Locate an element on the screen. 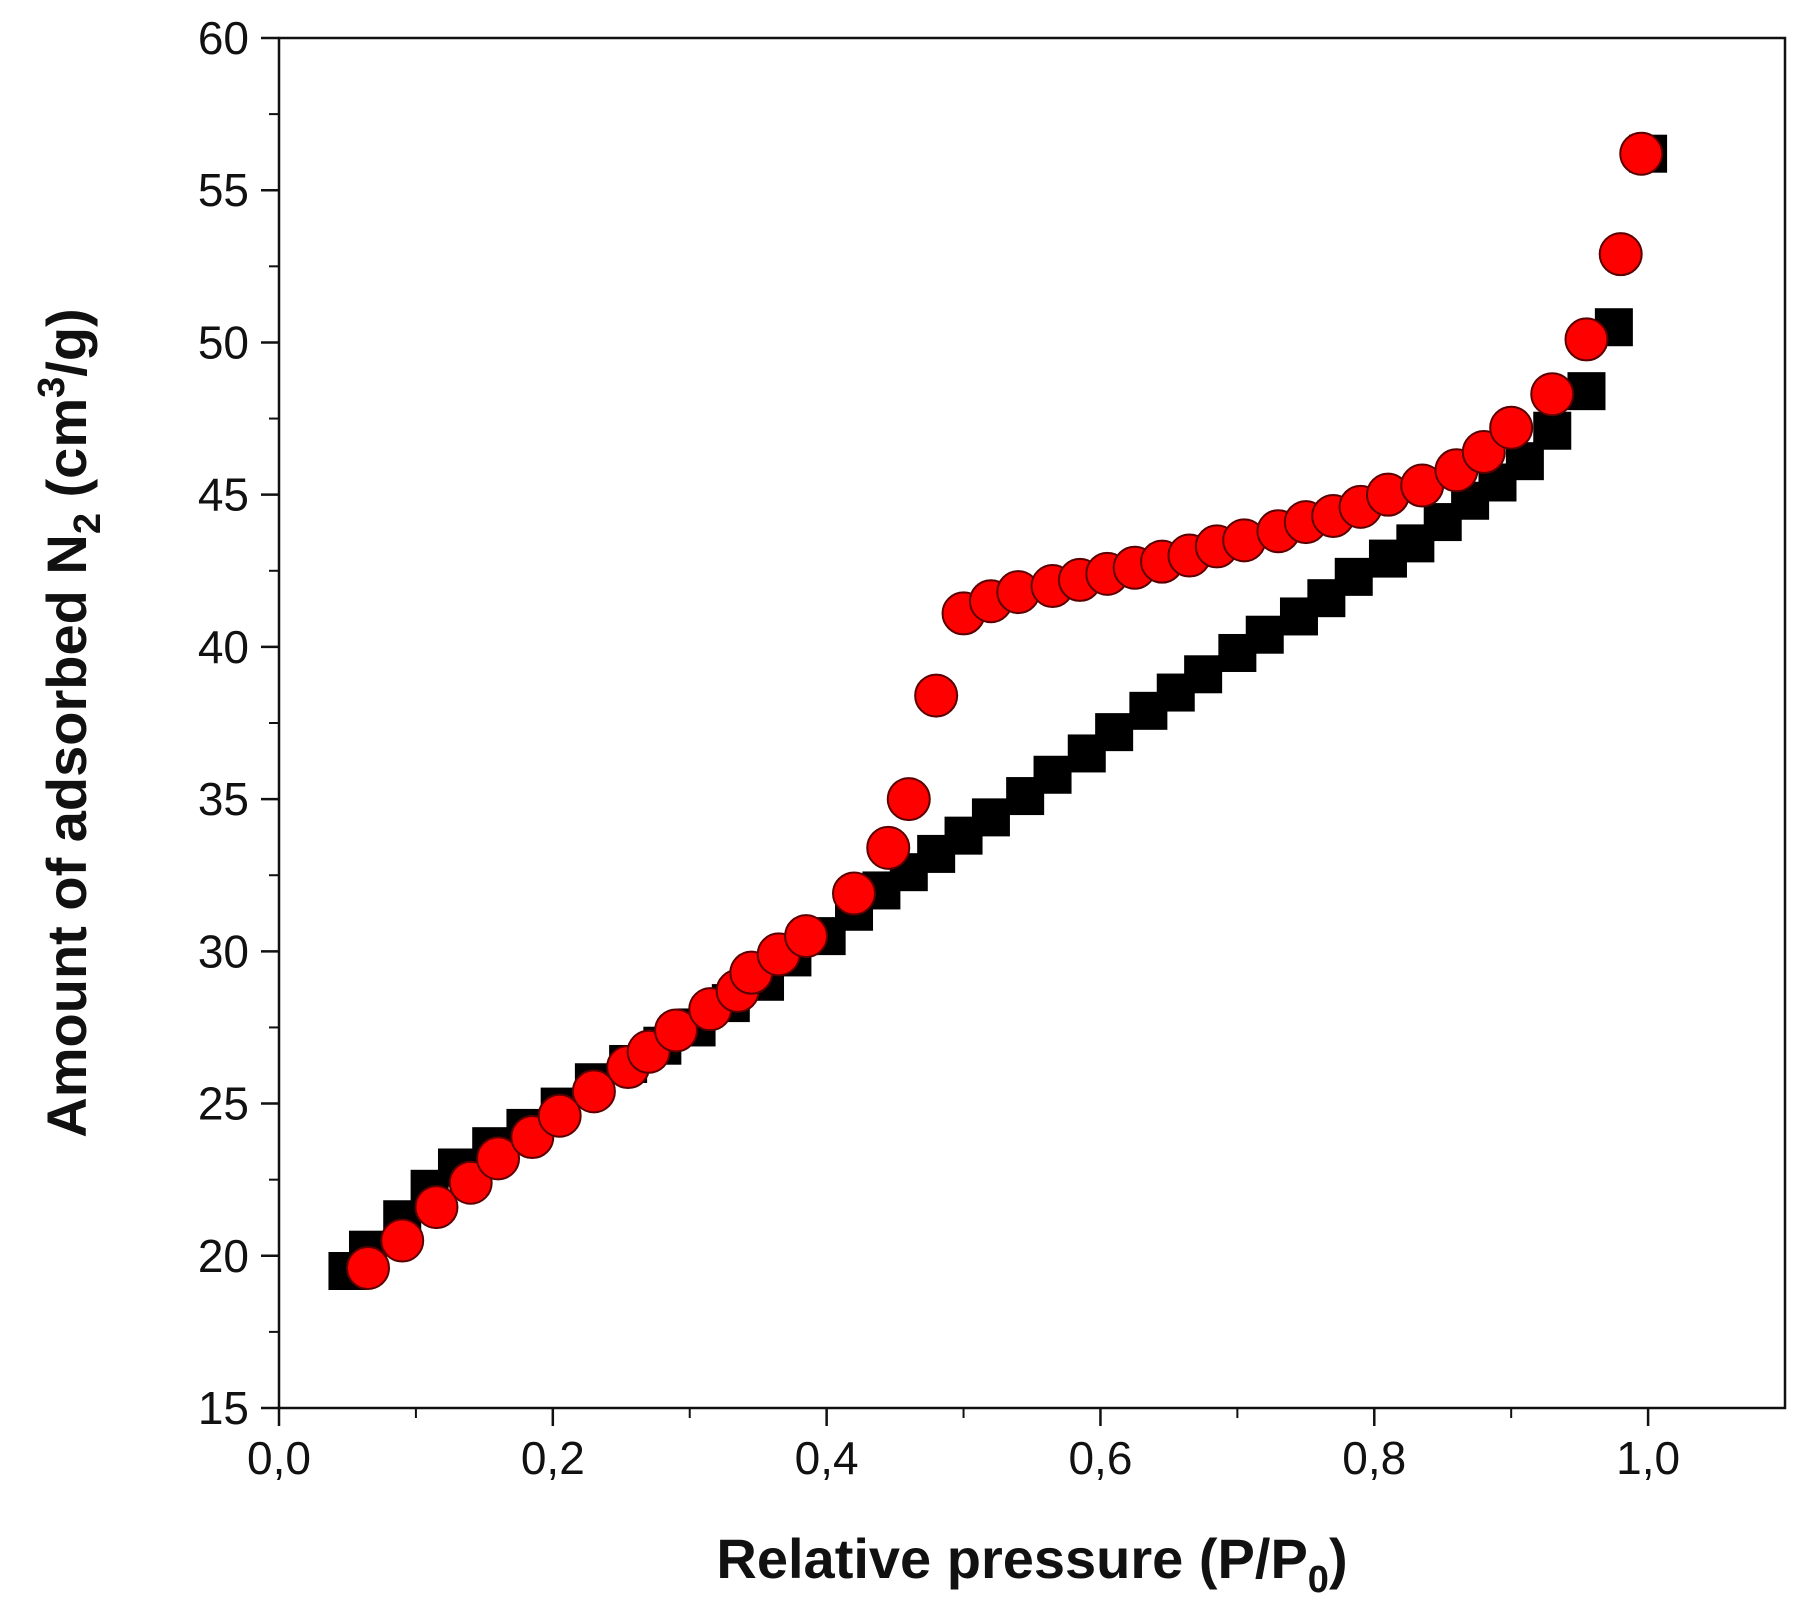  y-axis-title: Amount of adsorbed N2 (cm3/g) is located at coordinates (70, 722).